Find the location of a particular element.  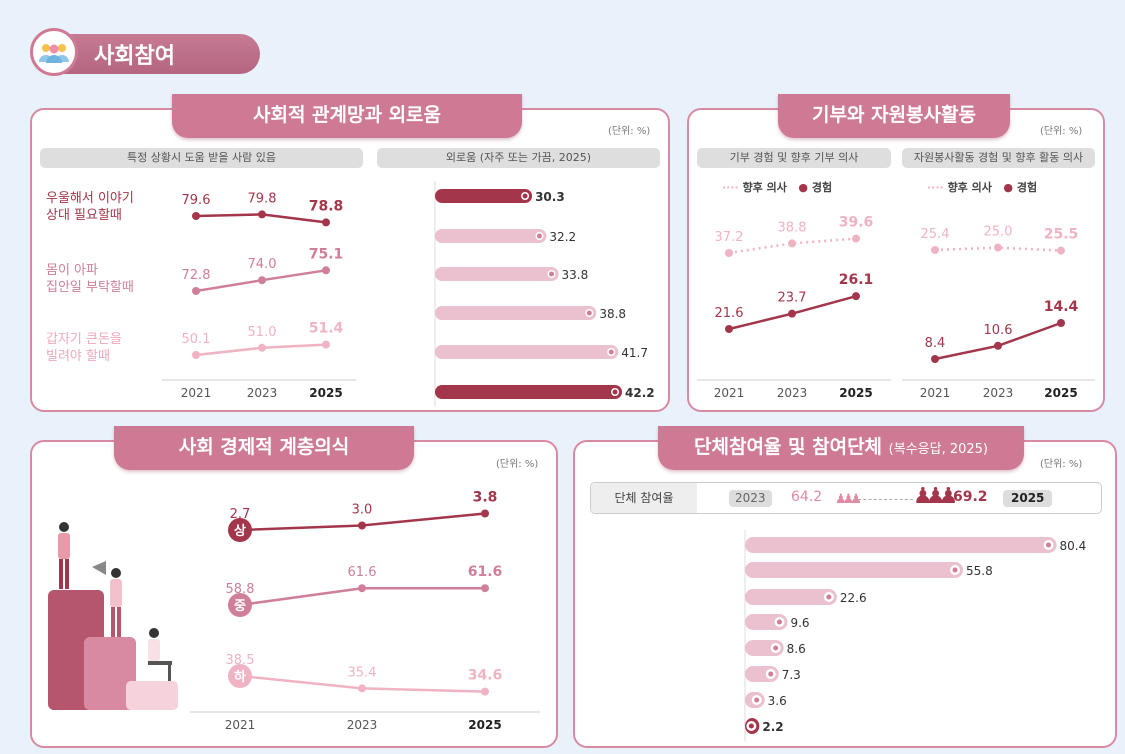

donation-x-tick: 2025 is located at coordinates (855, 393).